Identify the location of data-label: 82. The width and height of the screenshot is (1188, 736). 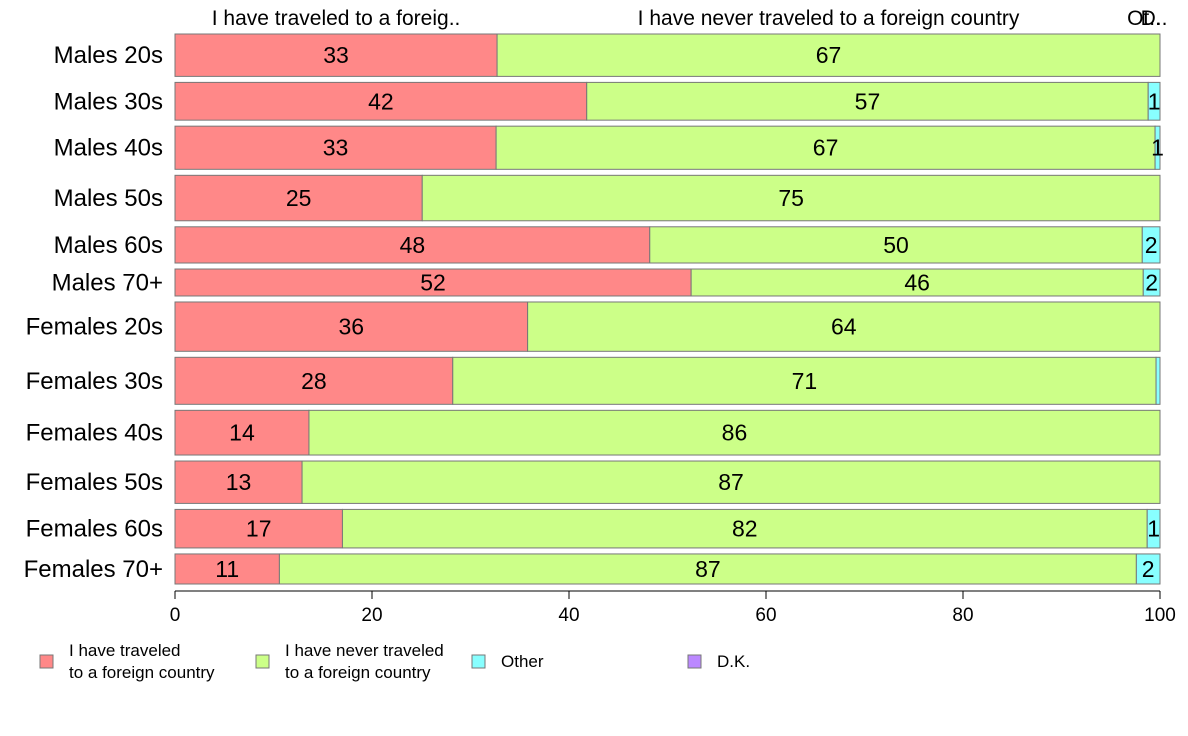
(745, 529).